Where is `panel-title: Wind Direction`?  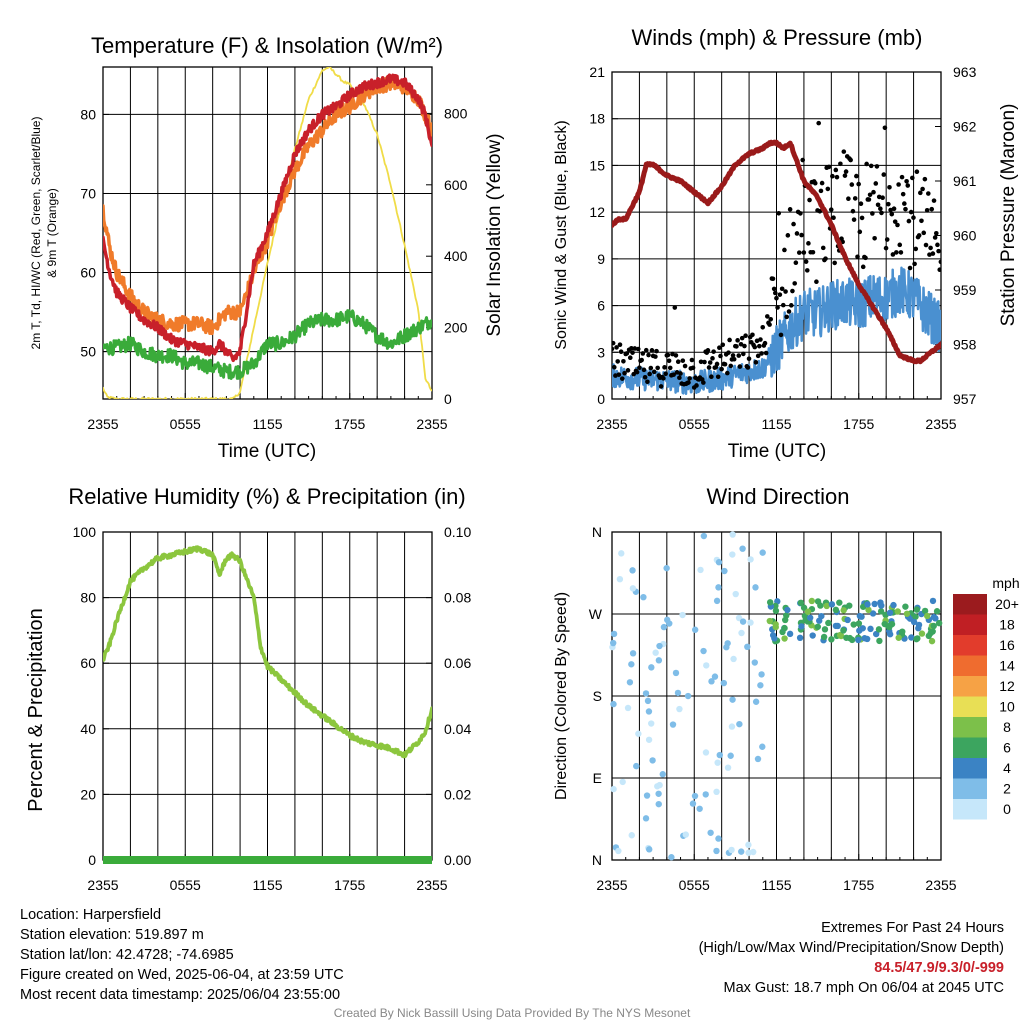 panel-title: Wind Direction is located at coordinates (777, 496).